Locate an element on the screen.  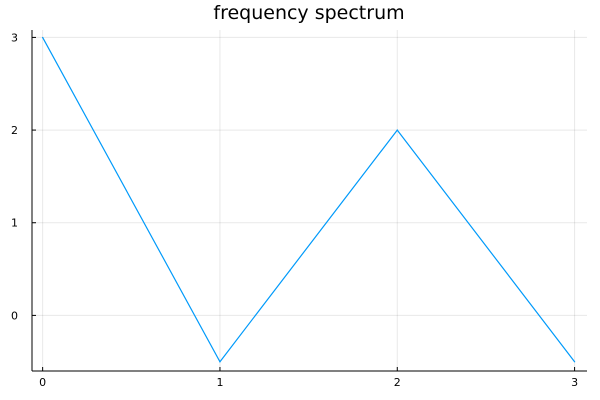
x-tick-label: 0 is located at coordinates (42, 382).